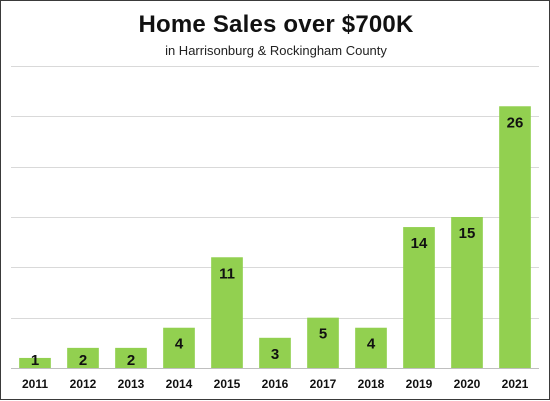 Image resolution: width=550 pixels, height=401 pixels. What do you see at coordinates (371, 344) in the screenshot?
I see `data-label-2018: 4` at bounding box center [371, 344].